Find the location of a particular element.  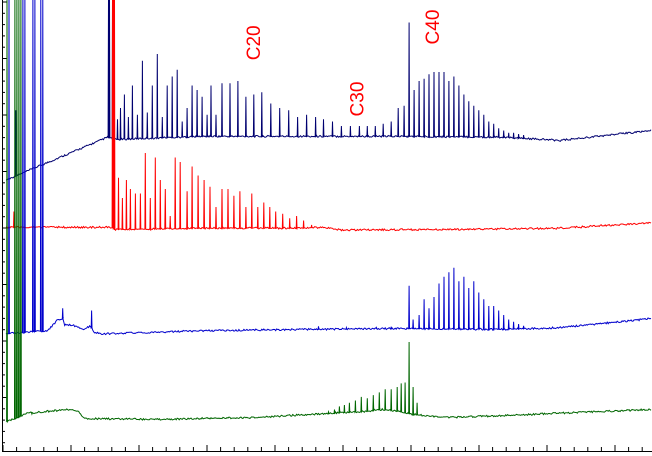

annotation-c30: C30 is located at coordinates (357, 99).